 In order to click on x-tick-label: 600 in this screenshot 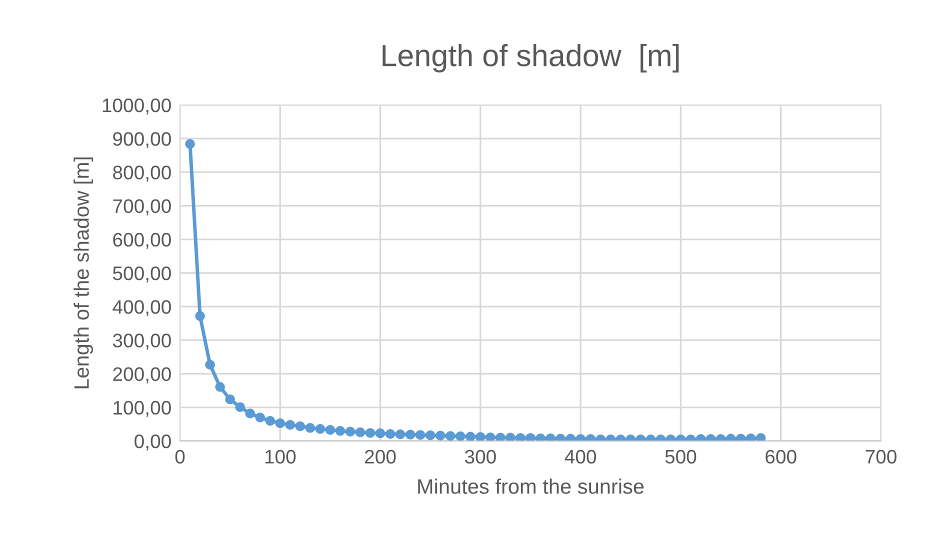, I will do `click(781, 457)`.